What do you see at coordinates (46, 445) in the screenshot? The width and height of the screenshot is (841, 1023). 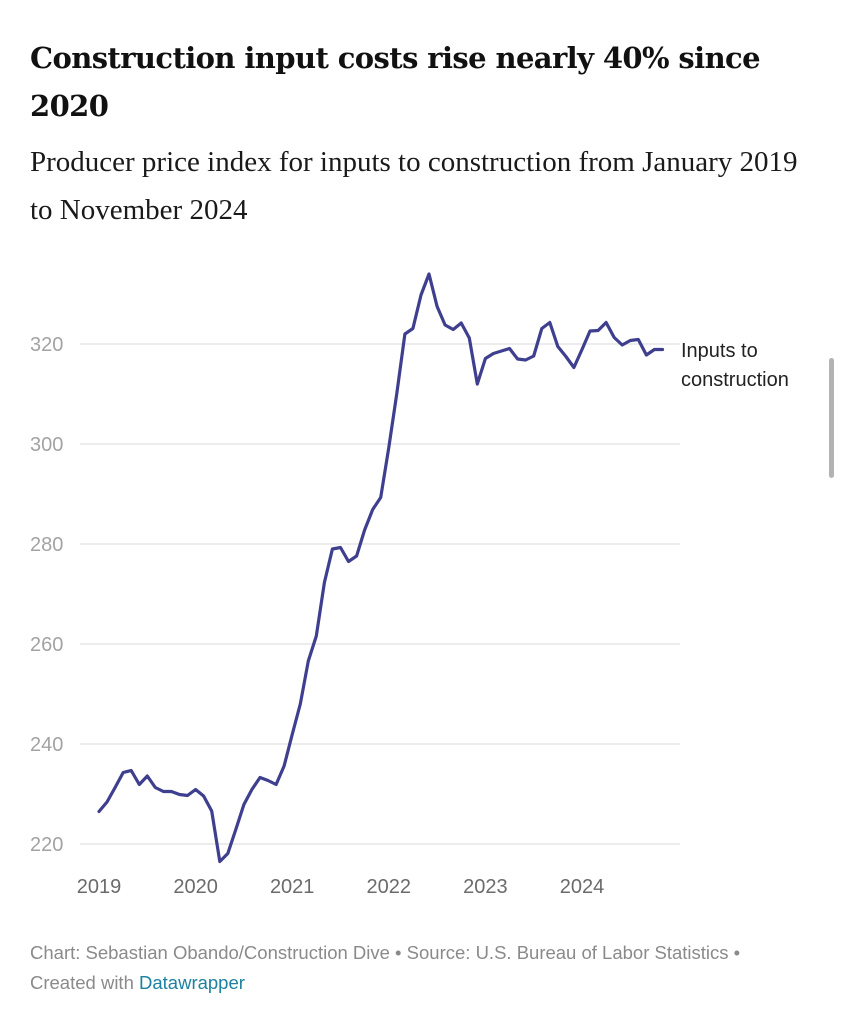 I see `y-tick-label: 300` at bounding box center [46, 445].